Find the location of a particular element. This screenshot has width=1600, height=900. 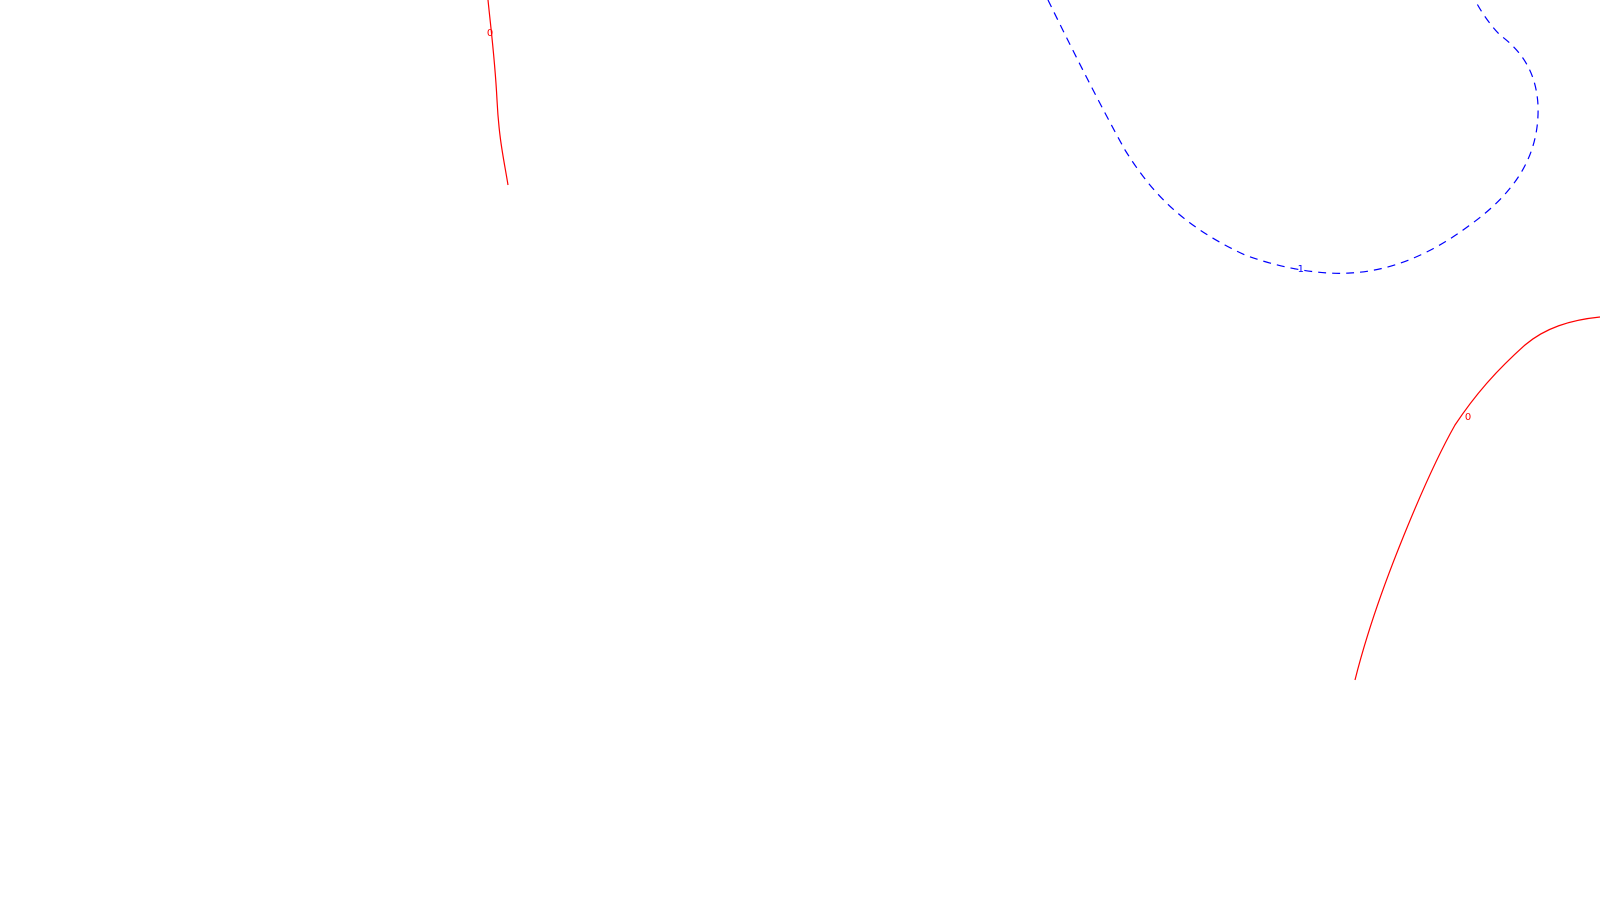

contour-line-group: -1 is located at coordinates (1293, 137).